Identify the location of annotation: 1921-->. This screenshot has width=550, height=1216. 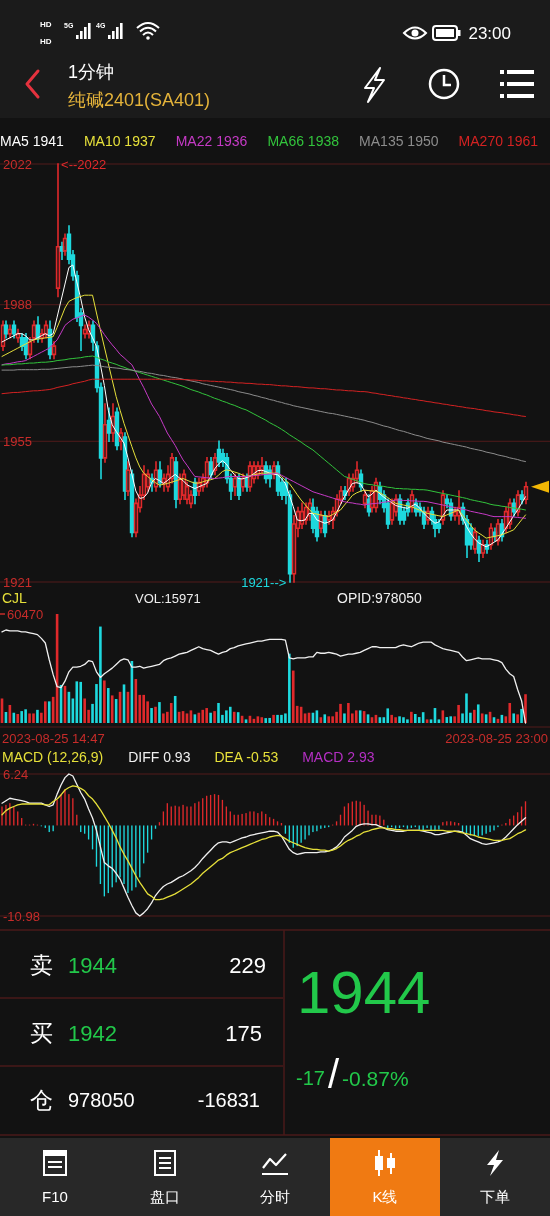
(264, 582).